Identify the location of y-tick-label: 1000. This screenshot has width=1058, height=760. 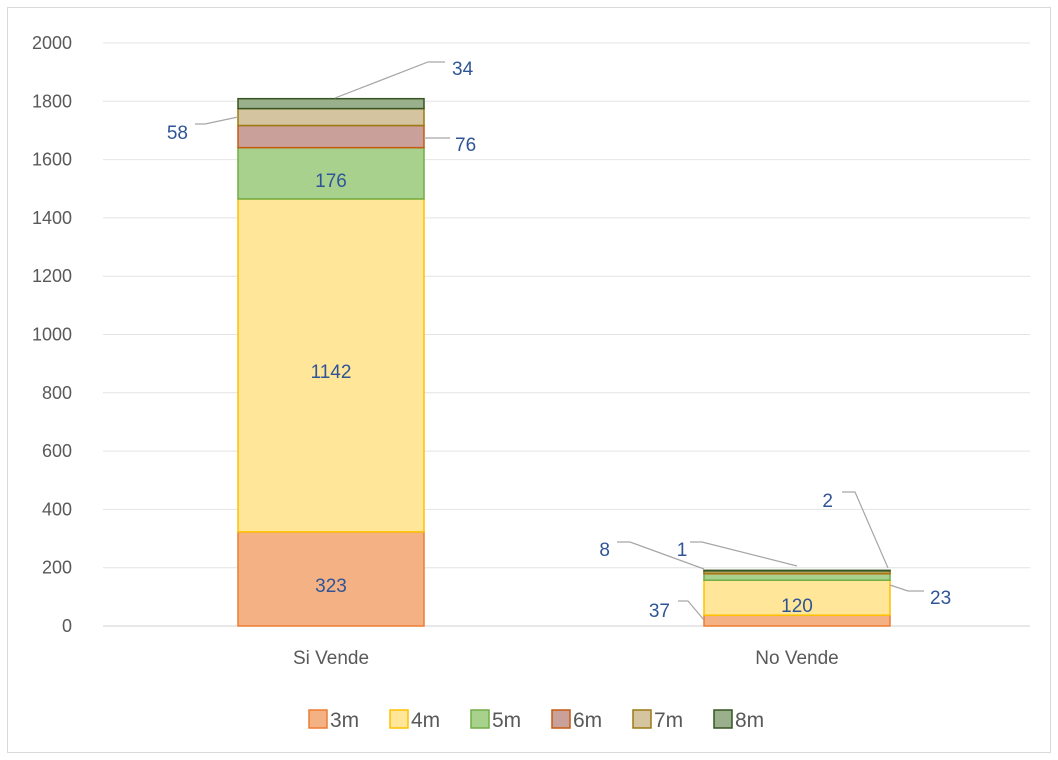
(52, 335).